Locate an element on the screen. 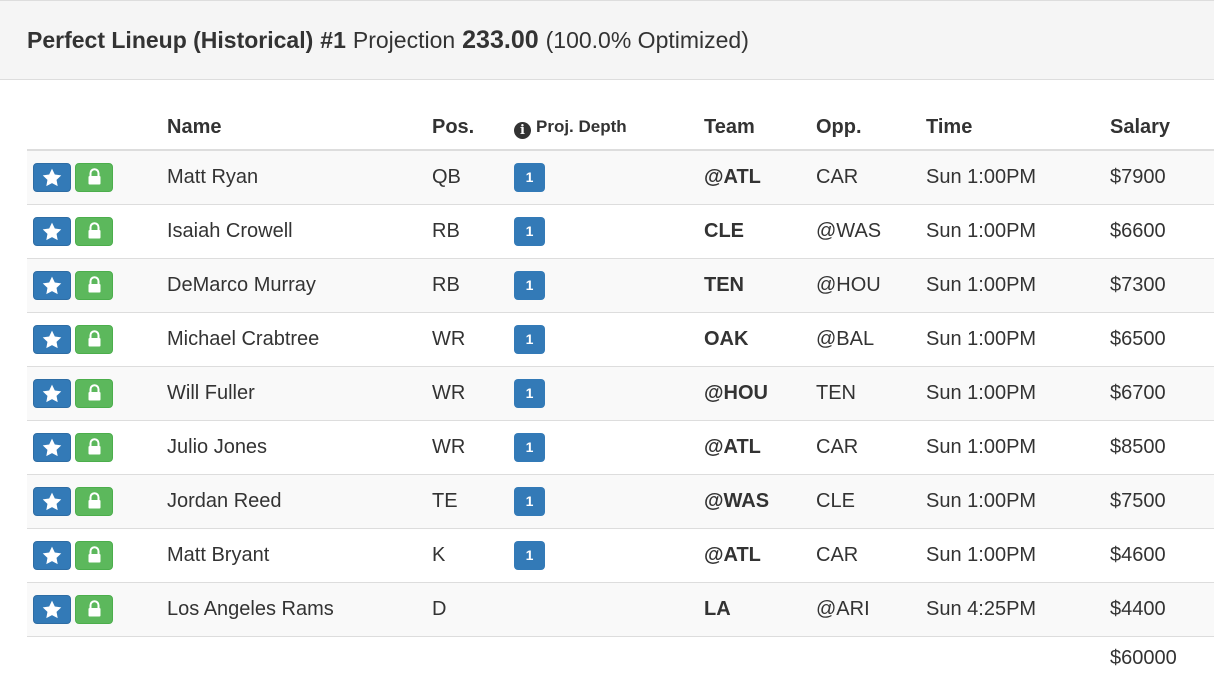 The width and height of the screenshot is (1214, 683). player-opp: @ARI is located at coordinates (871, 609).